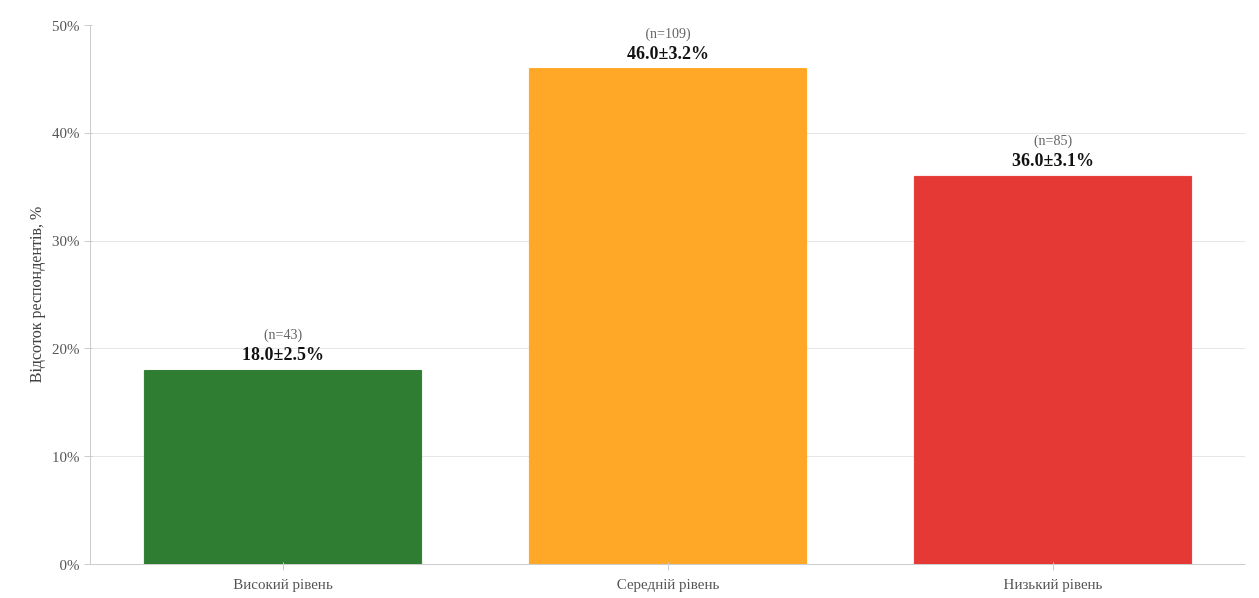 This screenshot has width=1259, height=598. What do you see at coordinates (36, 295) in the screenshot?
I see `y-axis-title: Відсоток респондентів, %` at bounding box center [36, 295].